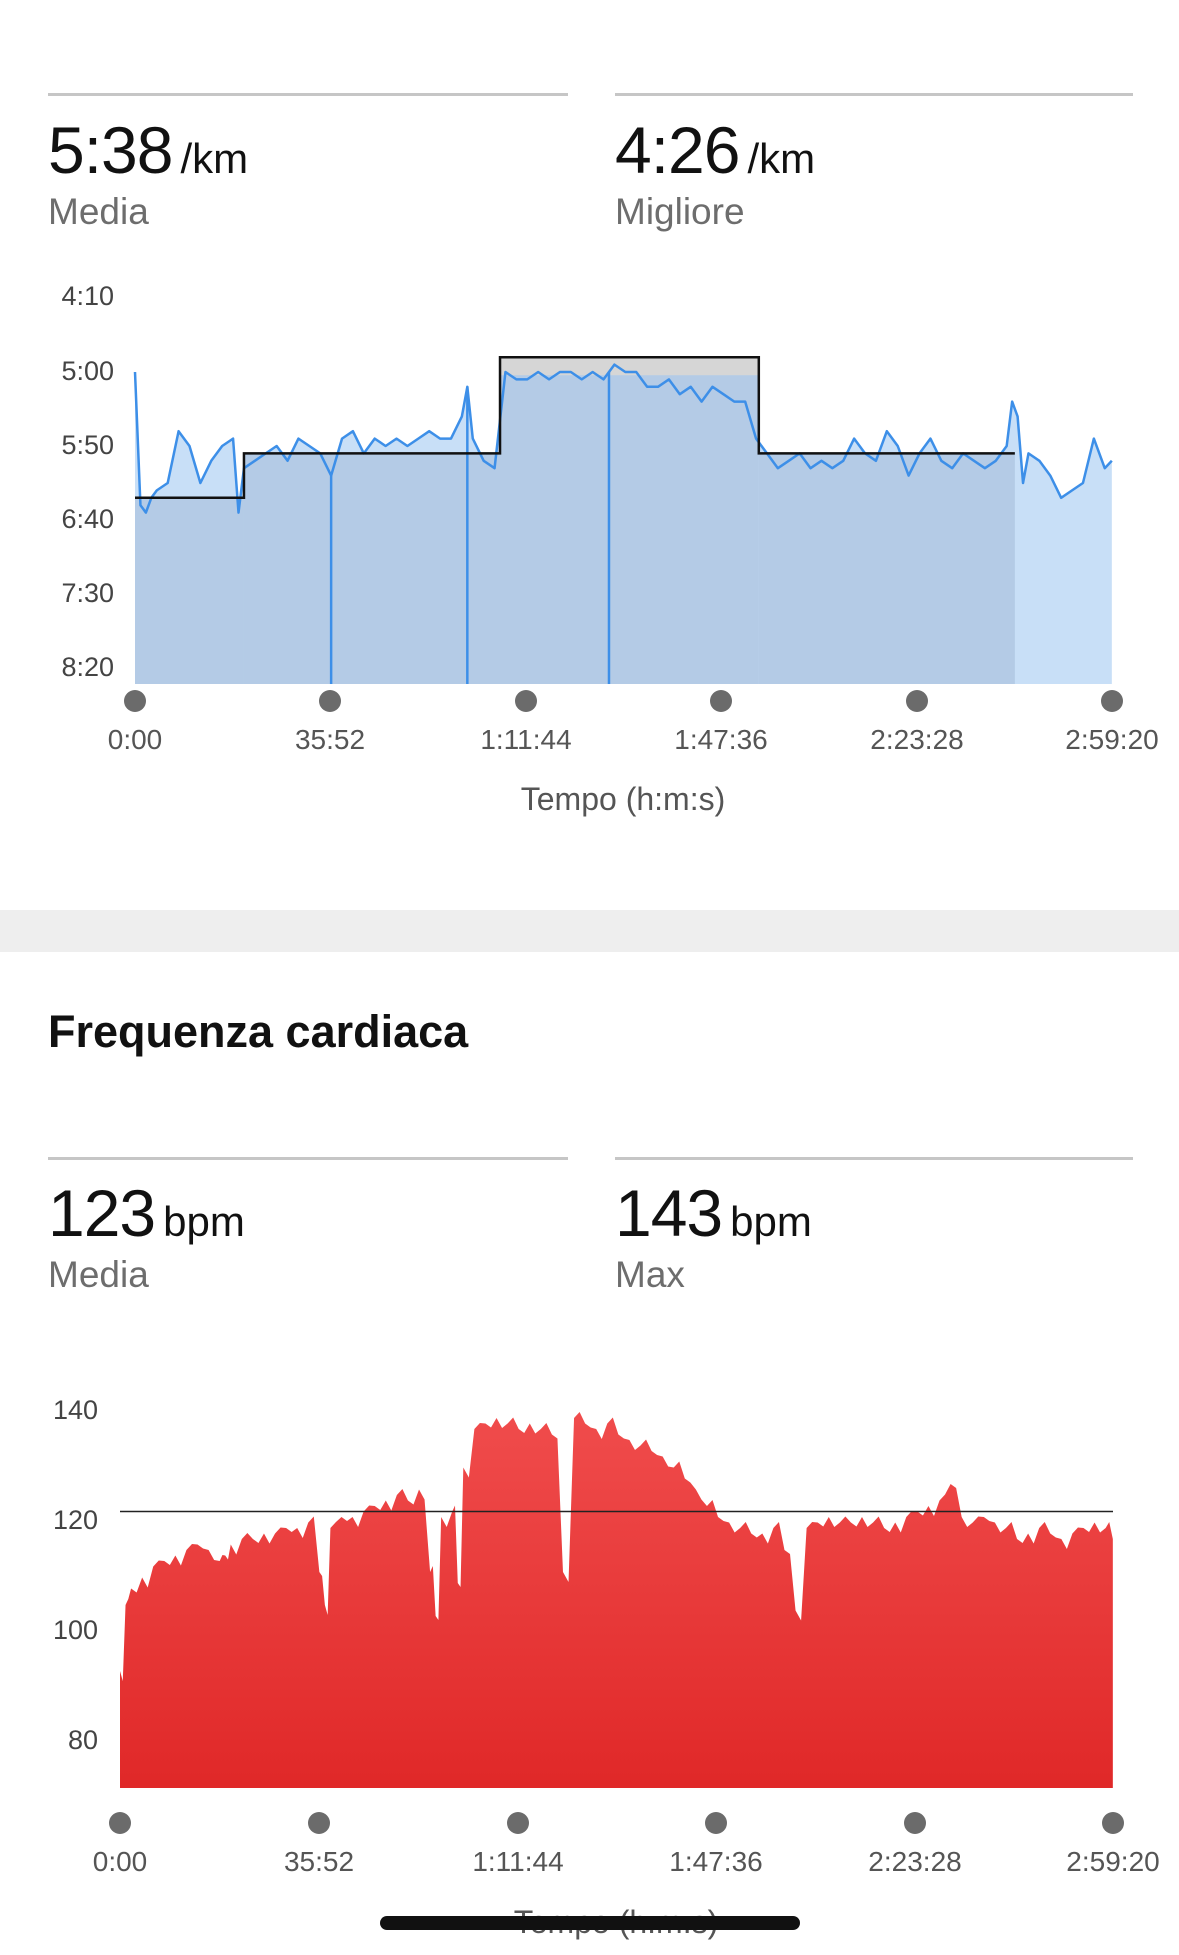 The height and width of the screenshot is (1955, 1179). What do you see at coordinates (1112, 739) in the screenshot?
I see `pace-xtick: 2:59:20` at bounding box center [1112, 739].